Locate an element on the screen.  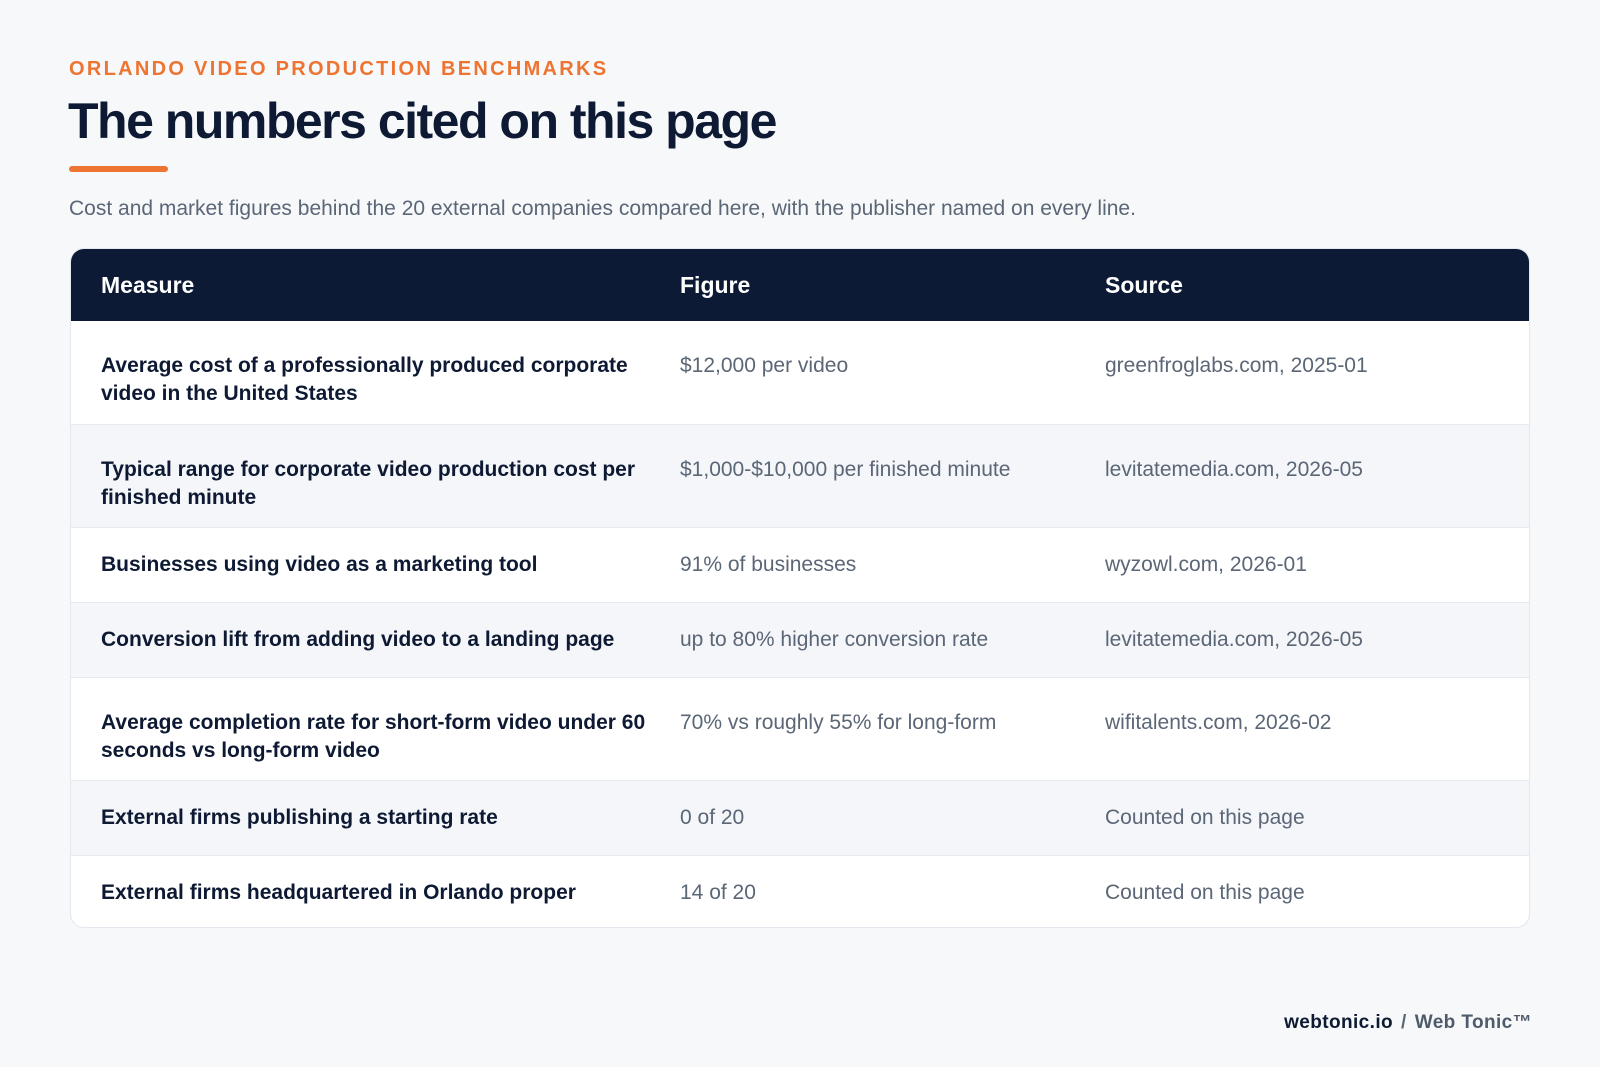
footer-credit: webtonic.io / Web Tonic™ is located at coordinates (1408, 1023).